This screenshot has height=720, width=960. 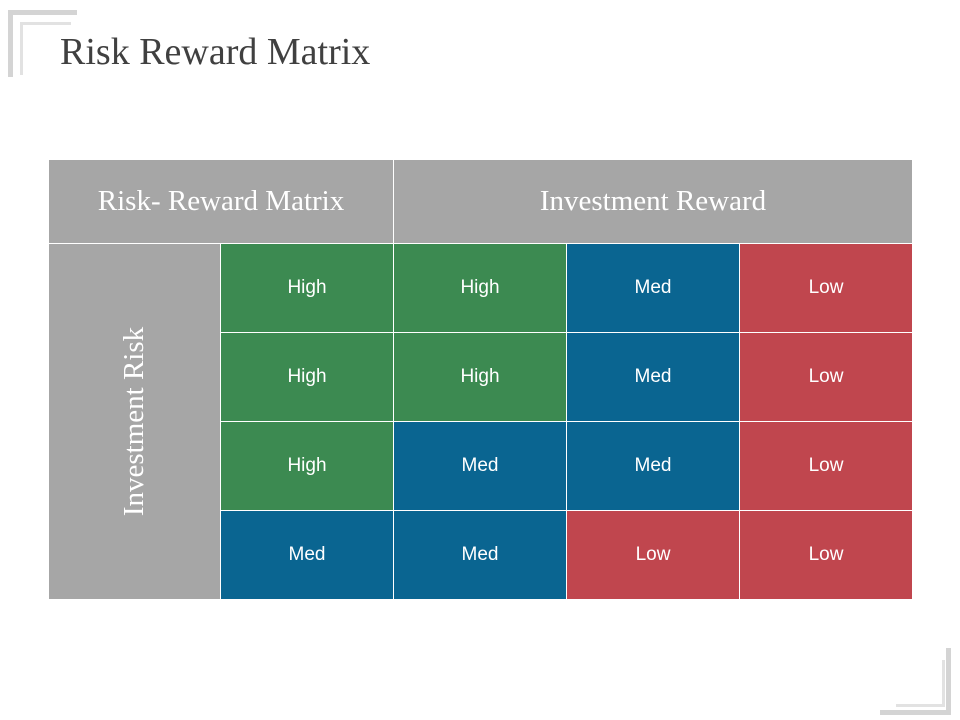 I want to click on matrix-title-cell: Risk- Reward Matrix, so click(x=221, y=202).